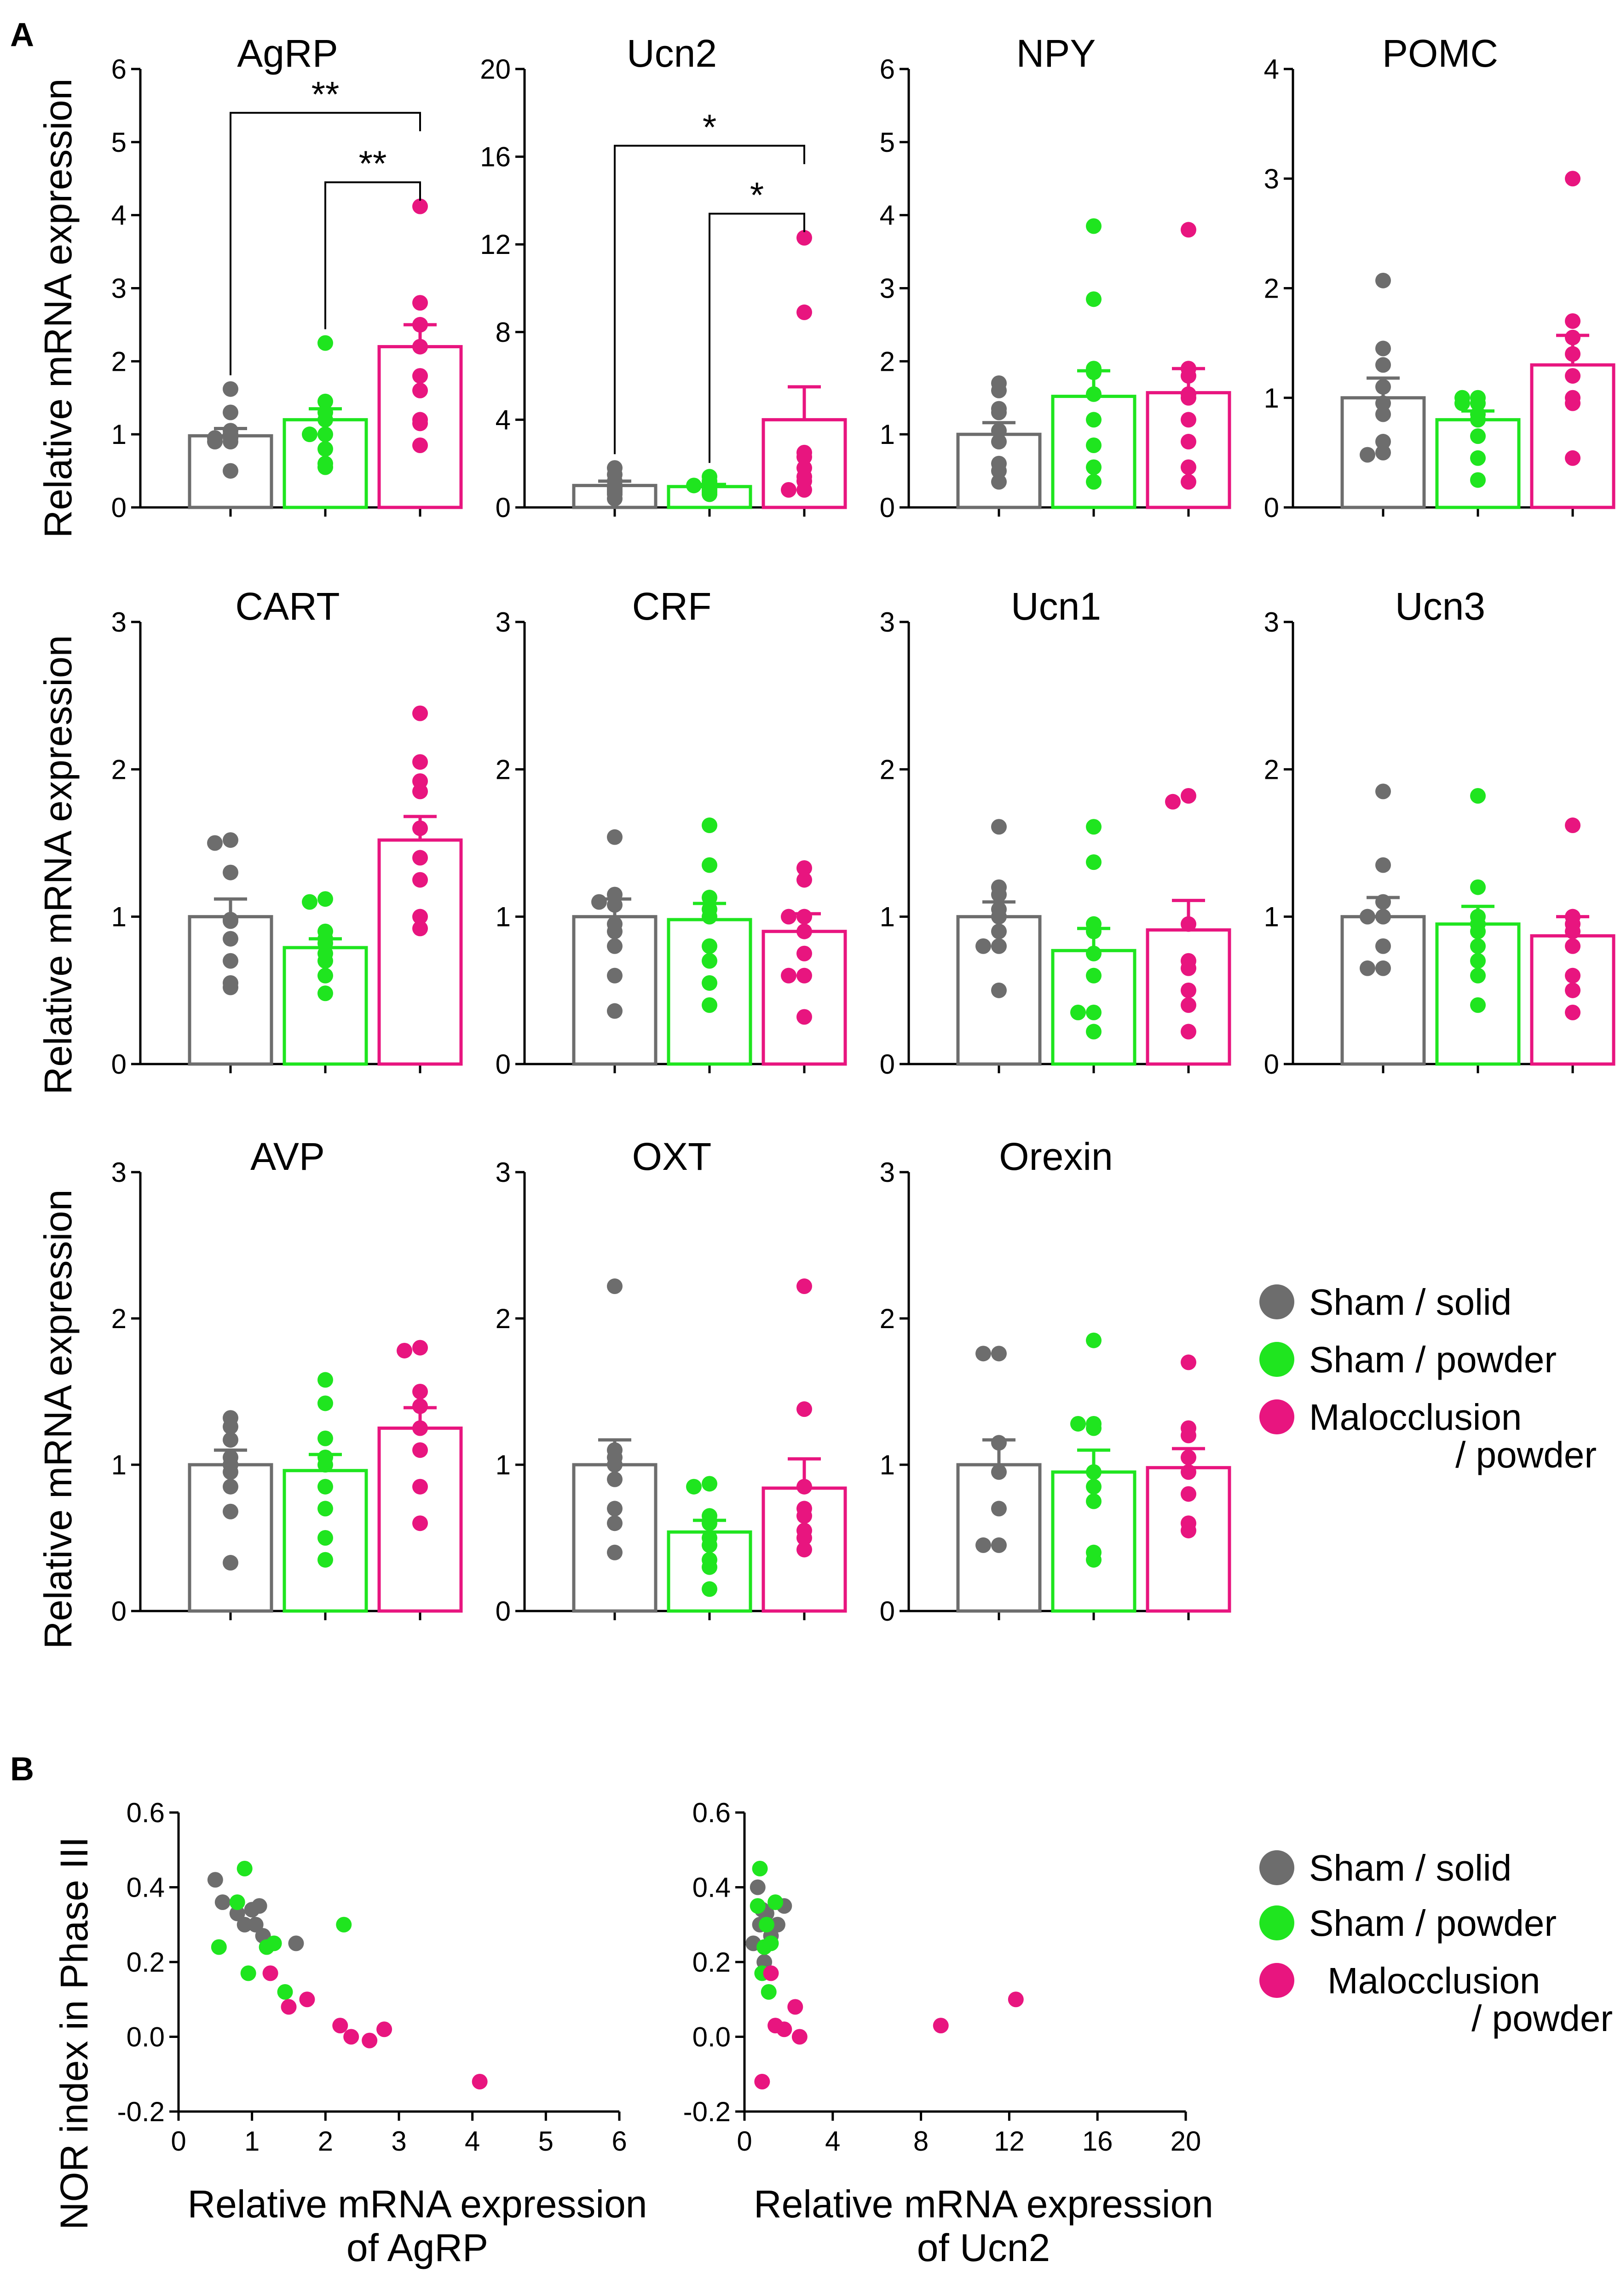  I want to click on significance-label: **, so click(326, 94).